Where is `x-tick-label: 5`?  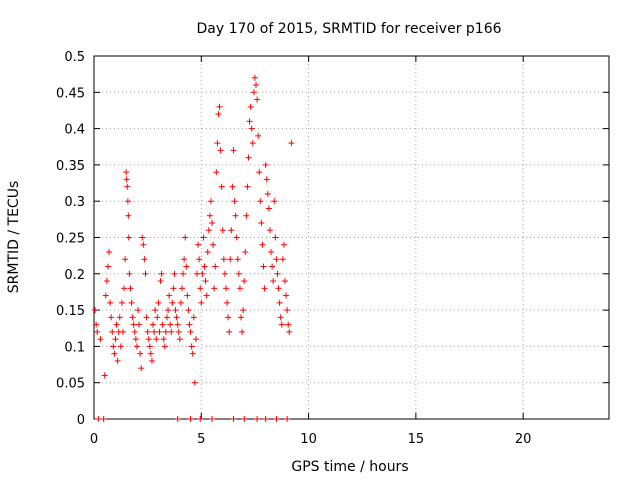 x-tick-label: 5 is located at coordinates (201, 439).